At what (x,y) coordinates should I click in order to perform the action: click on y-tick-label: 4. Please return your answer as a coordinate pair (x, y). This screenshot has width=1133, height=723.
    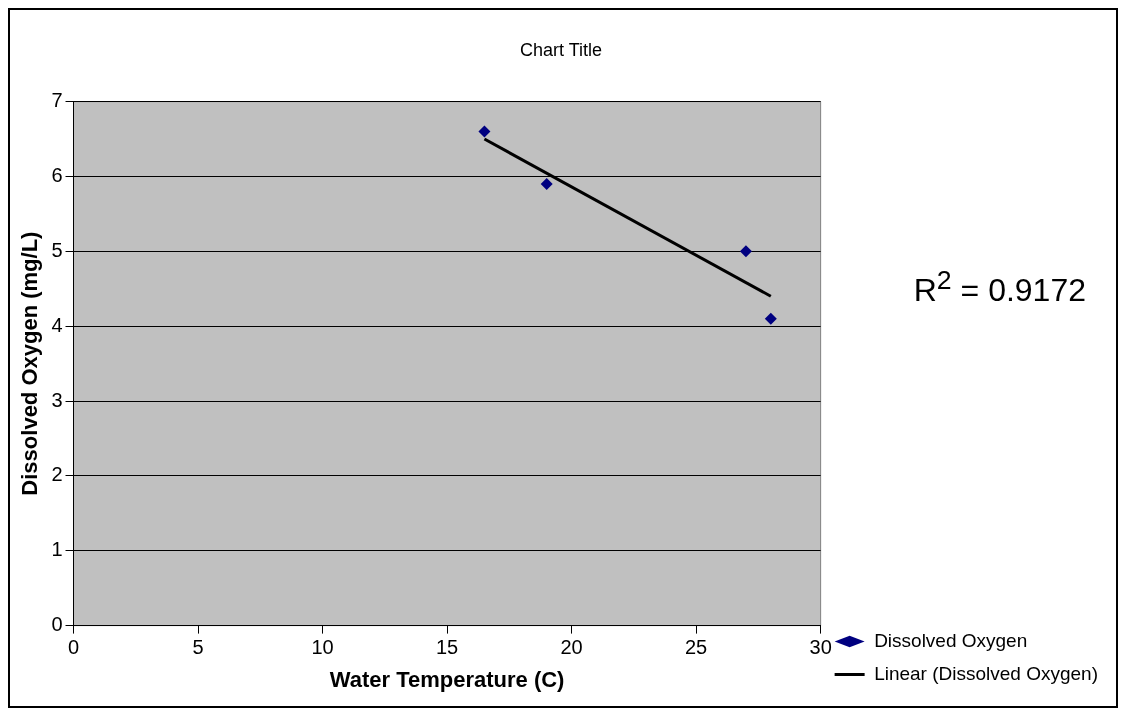
    Looking at the image, I should click on (57, 324).